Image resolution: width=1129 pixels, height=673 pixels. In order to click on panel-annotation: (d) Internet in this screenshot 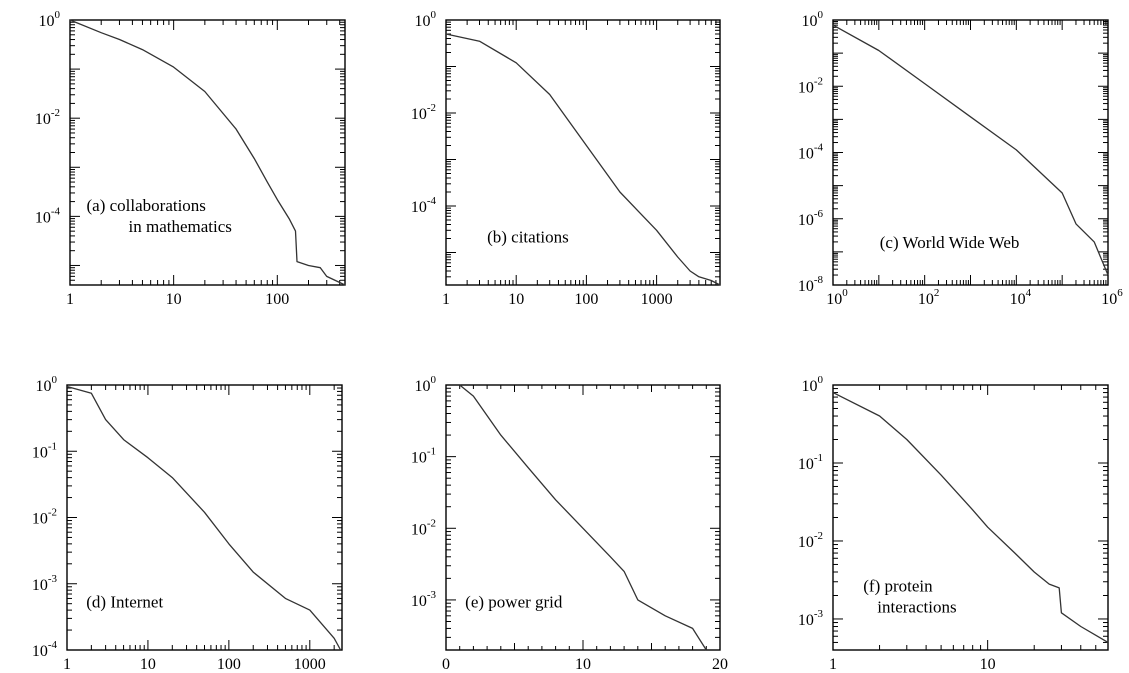, I will do `click(124, 602)`.